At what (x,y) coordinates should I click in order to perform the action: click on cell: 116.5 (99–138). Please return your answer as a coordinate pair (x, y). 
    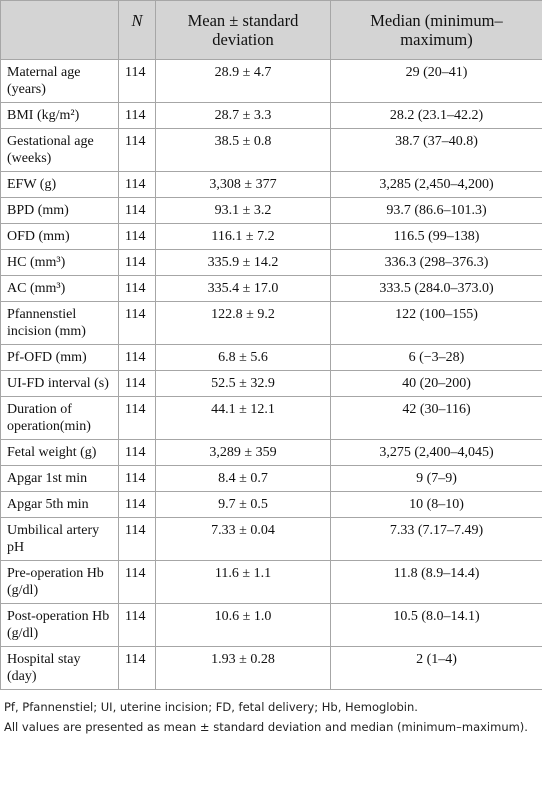
    Looking at the image, I should click on (436, 236).